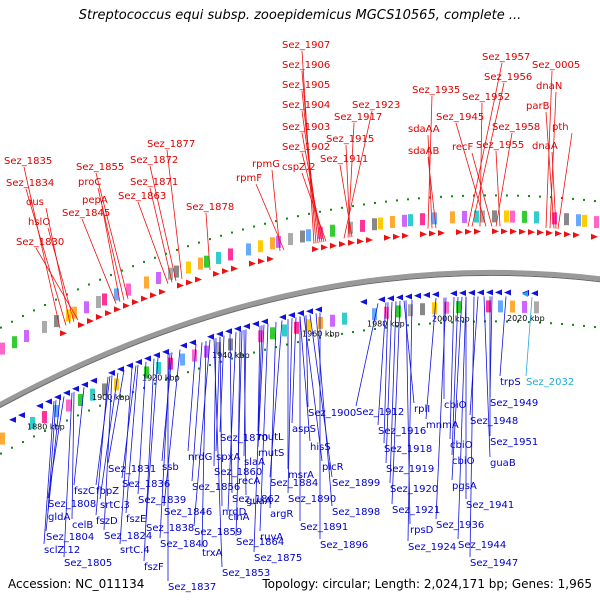 The height and width of the screenshot is (600, 600). Describe the element at coordinates (460, 525) in the screenshot. I see `gene-label: Sez_1936` at that location.